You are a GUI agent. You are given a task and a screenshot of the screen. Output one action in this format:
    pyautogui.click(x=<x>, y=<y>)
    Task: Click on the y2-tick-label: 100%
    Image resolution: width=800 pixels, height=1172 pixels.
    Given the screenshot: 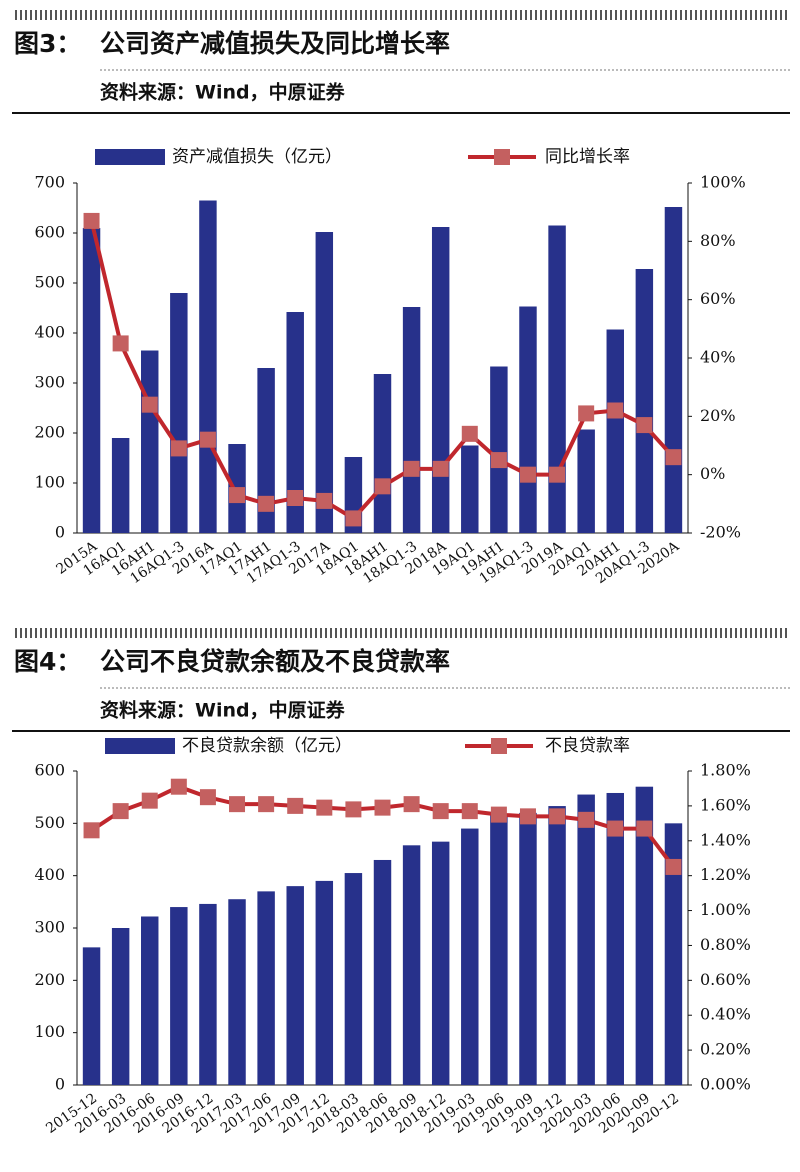 What is the action you would take?
    pyautogui.click(x=723, y=182)
    